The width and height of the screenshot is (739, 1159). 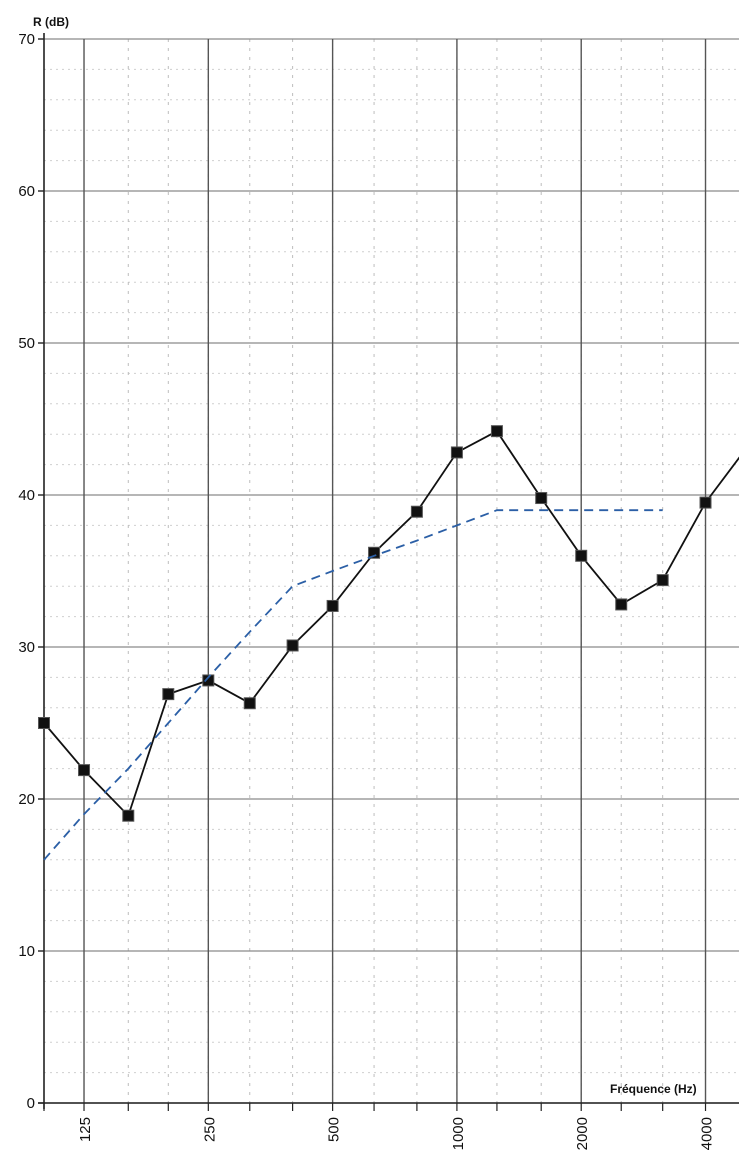 I want to click on y-axis-label: R (dB), so click(x=51, y=22).